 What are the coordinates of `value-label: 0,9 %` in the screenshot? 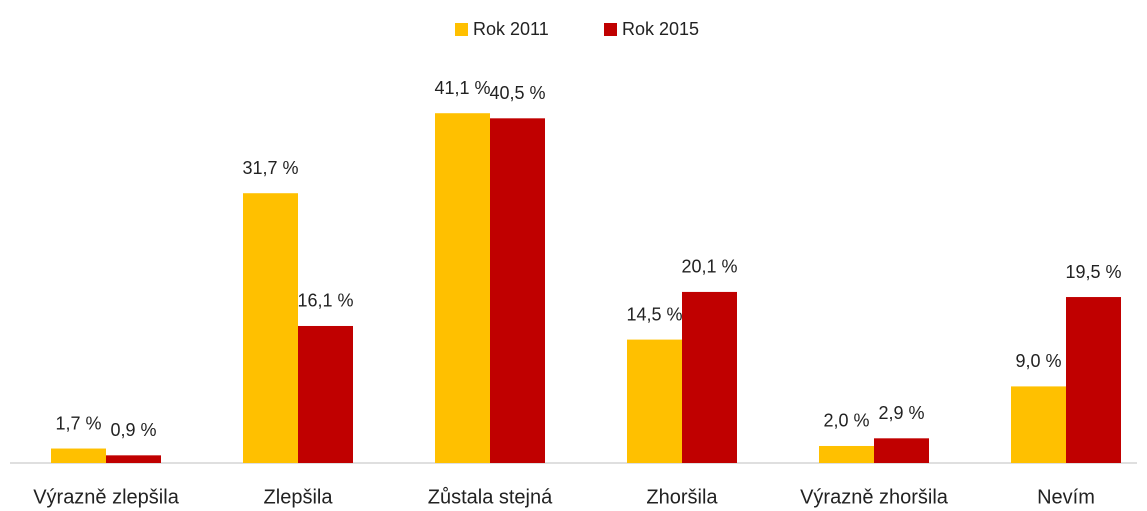 It's located at (133, 430).